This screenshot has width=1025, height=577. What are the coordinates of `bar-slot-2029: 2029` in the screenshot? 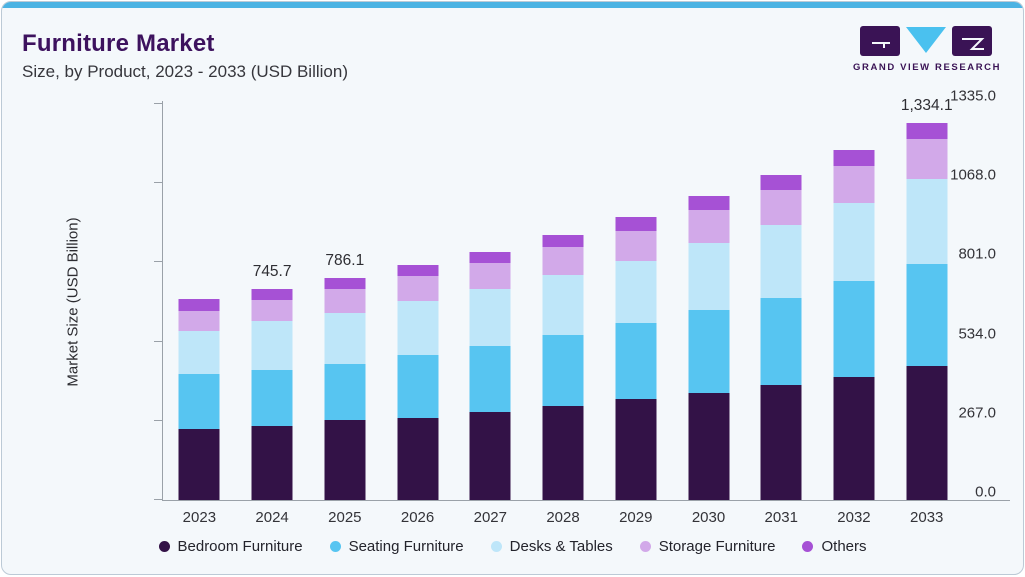 It's located at (635, 313).